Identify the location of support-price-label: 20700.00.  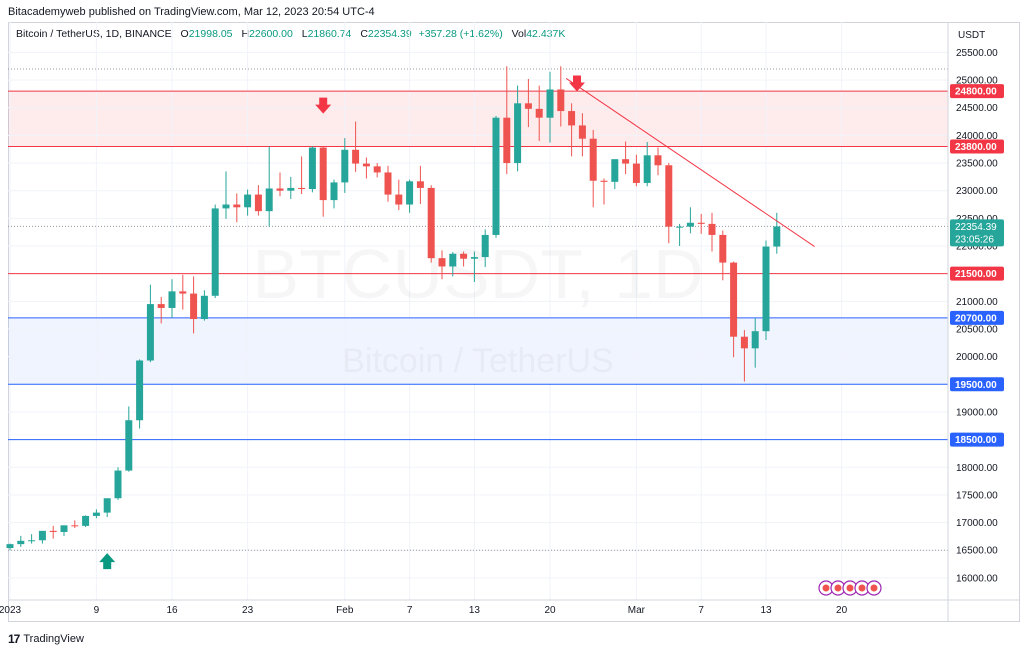
(976, 318).